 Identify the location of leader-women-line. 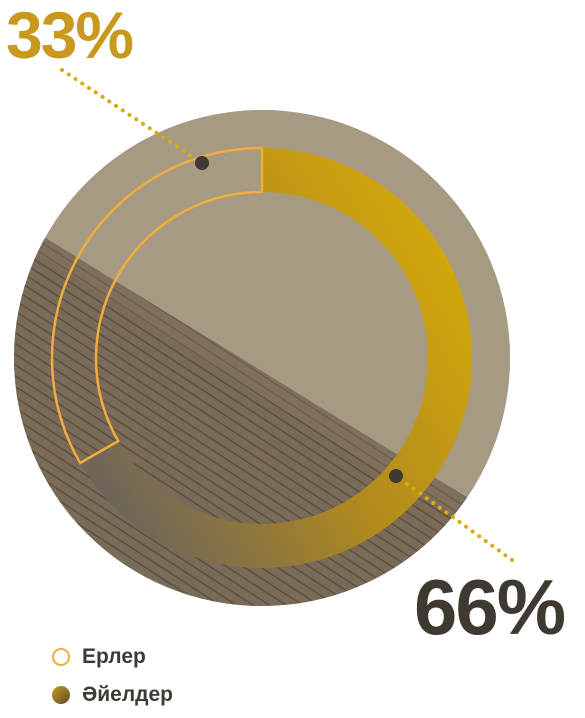
(454, 518).